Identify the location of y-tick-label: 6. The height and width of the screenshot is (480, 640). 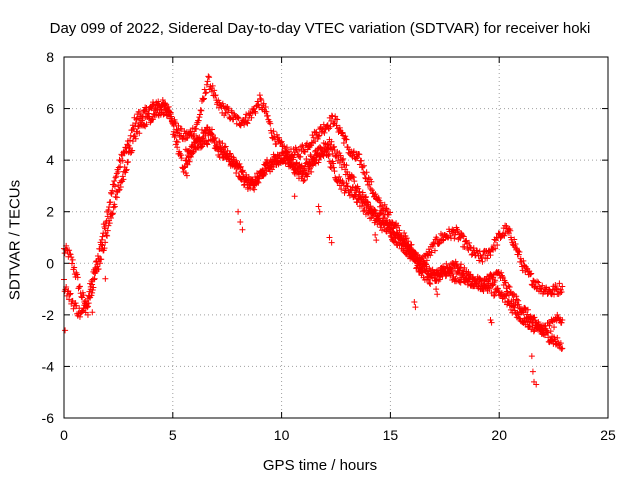
(50, 109).